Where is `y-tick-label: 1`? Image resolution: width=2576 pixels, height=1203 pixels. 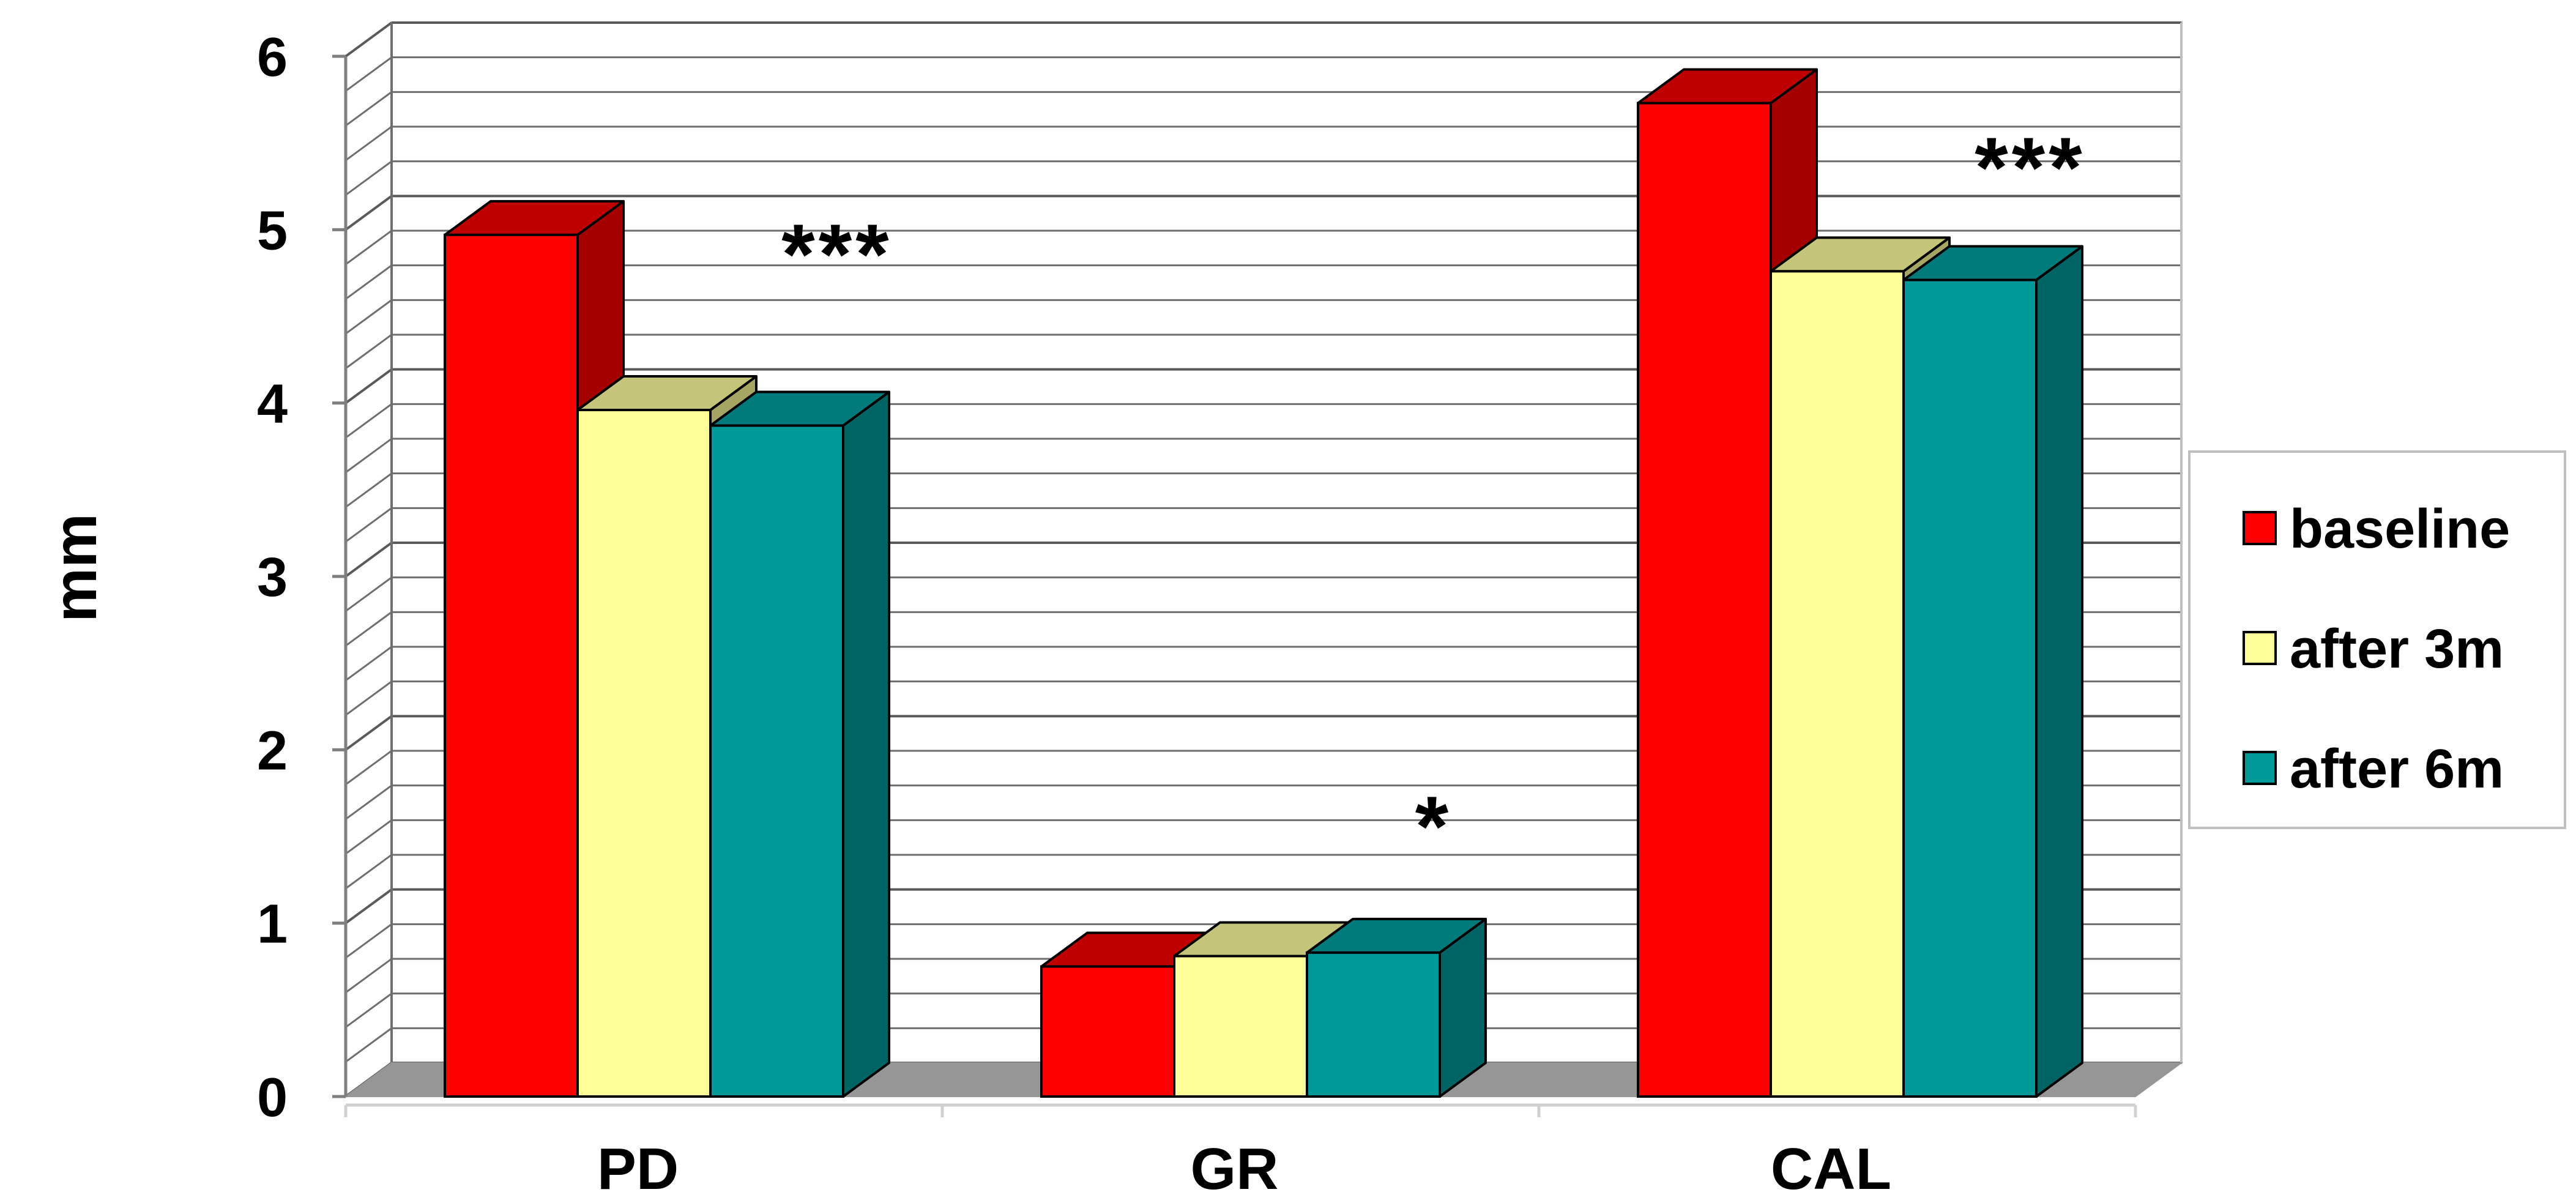
y-tick-label: 1 is located at coordinates (272, 925).